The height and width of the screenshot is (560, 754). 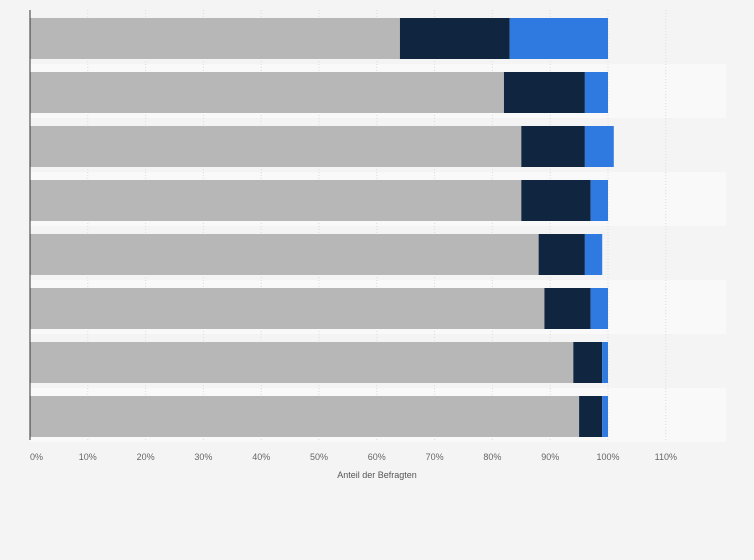 What do you see at coordinates (550, 457) in the screenshot?
I see `x-tick-label: 90%` at bounding box center [550, 457].